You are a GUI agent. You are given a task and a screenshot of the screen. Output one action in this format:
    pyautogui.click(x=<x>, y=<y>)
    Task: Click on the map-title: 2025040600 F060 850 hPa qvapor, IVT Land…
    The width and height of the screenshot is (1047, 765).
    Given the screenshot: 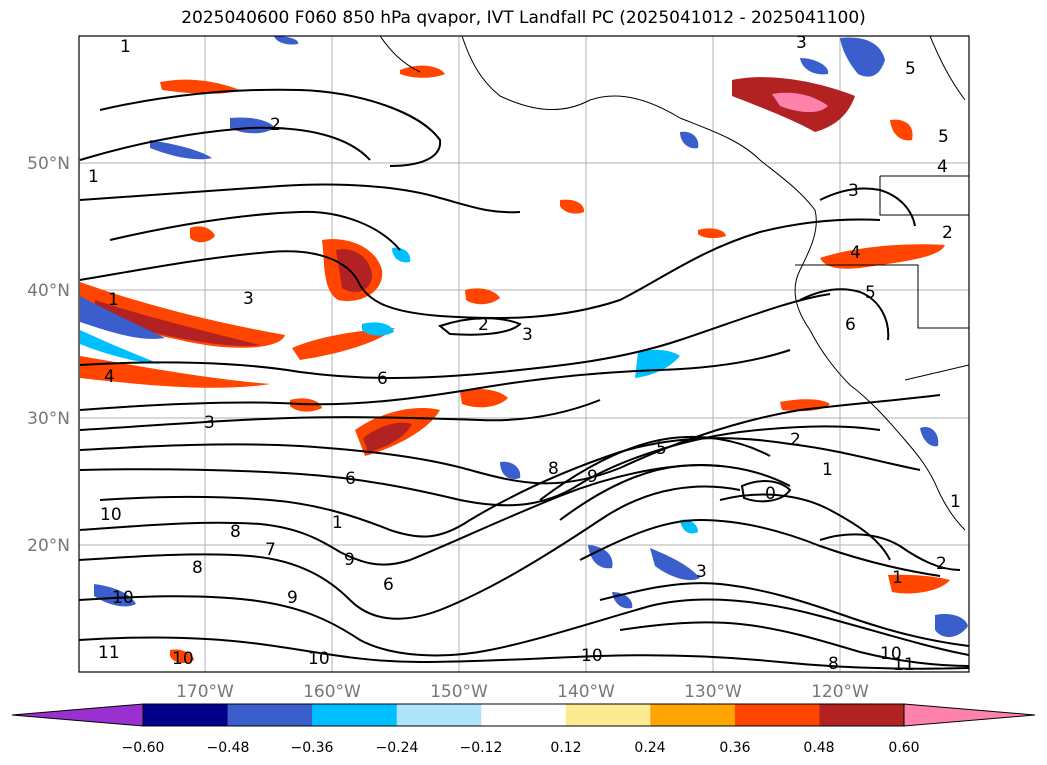 What is the action you would take?
    pyautogui.click(x=523, y=18)
    